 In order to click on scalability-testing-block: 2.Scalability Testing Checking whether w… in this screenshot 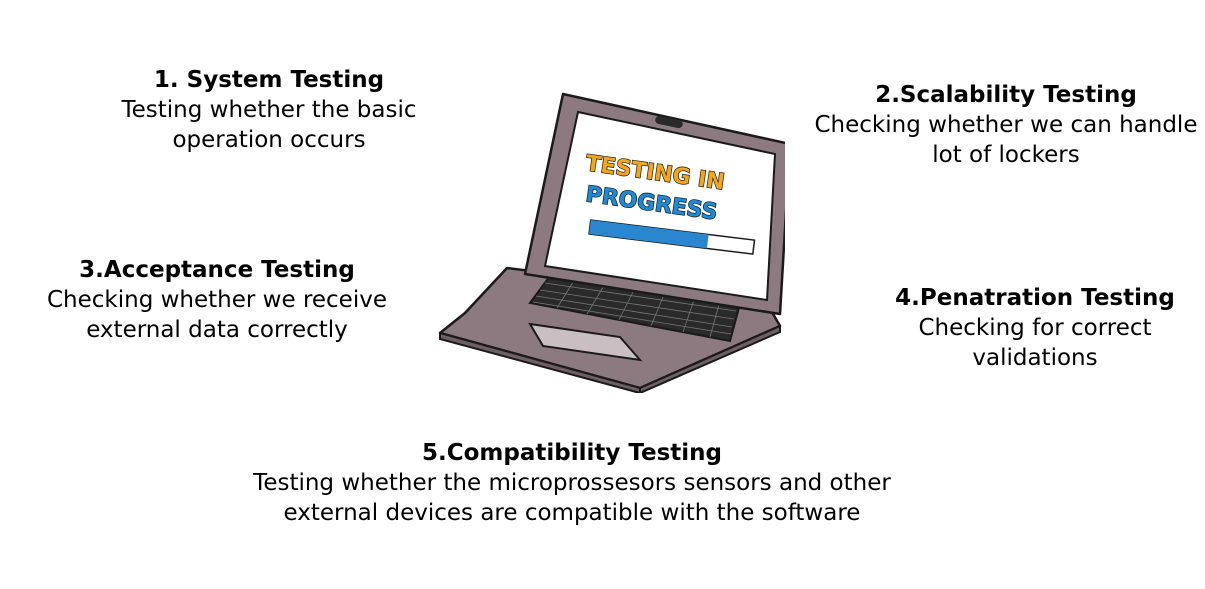, I will do `click(1005, 125)`.